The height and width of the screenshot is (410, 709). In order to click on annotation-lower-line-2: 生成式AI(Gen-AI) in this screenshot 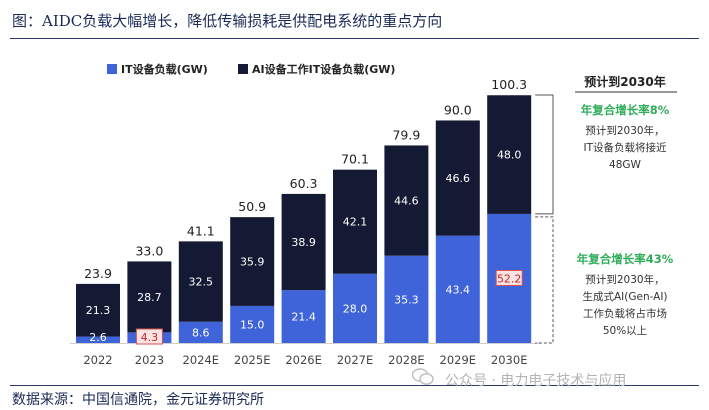, I will do `click(624, 296)`.